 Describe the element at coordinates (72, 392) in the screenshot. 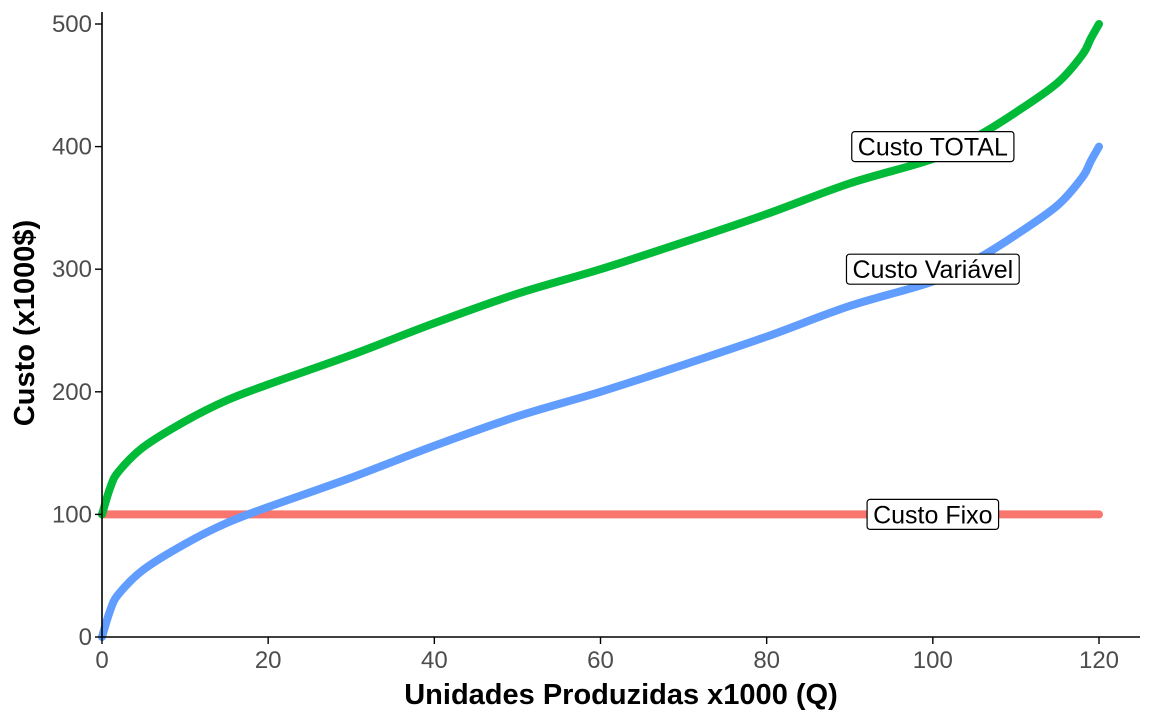

I see `y-tick-label: 200` at that location.